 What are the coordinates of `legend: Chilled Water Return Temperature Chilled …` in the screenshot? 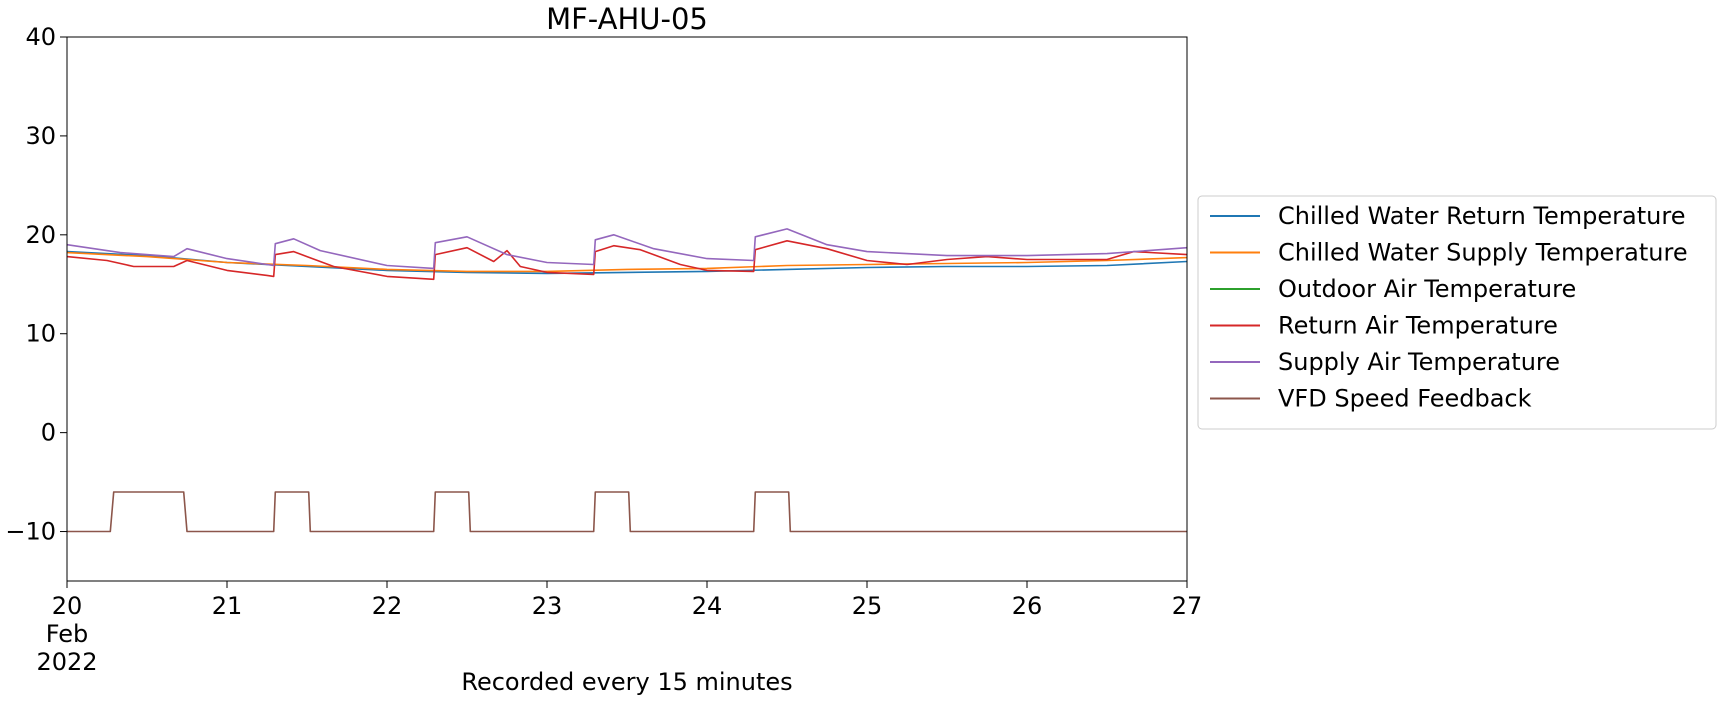 It's located at (1457, 312).